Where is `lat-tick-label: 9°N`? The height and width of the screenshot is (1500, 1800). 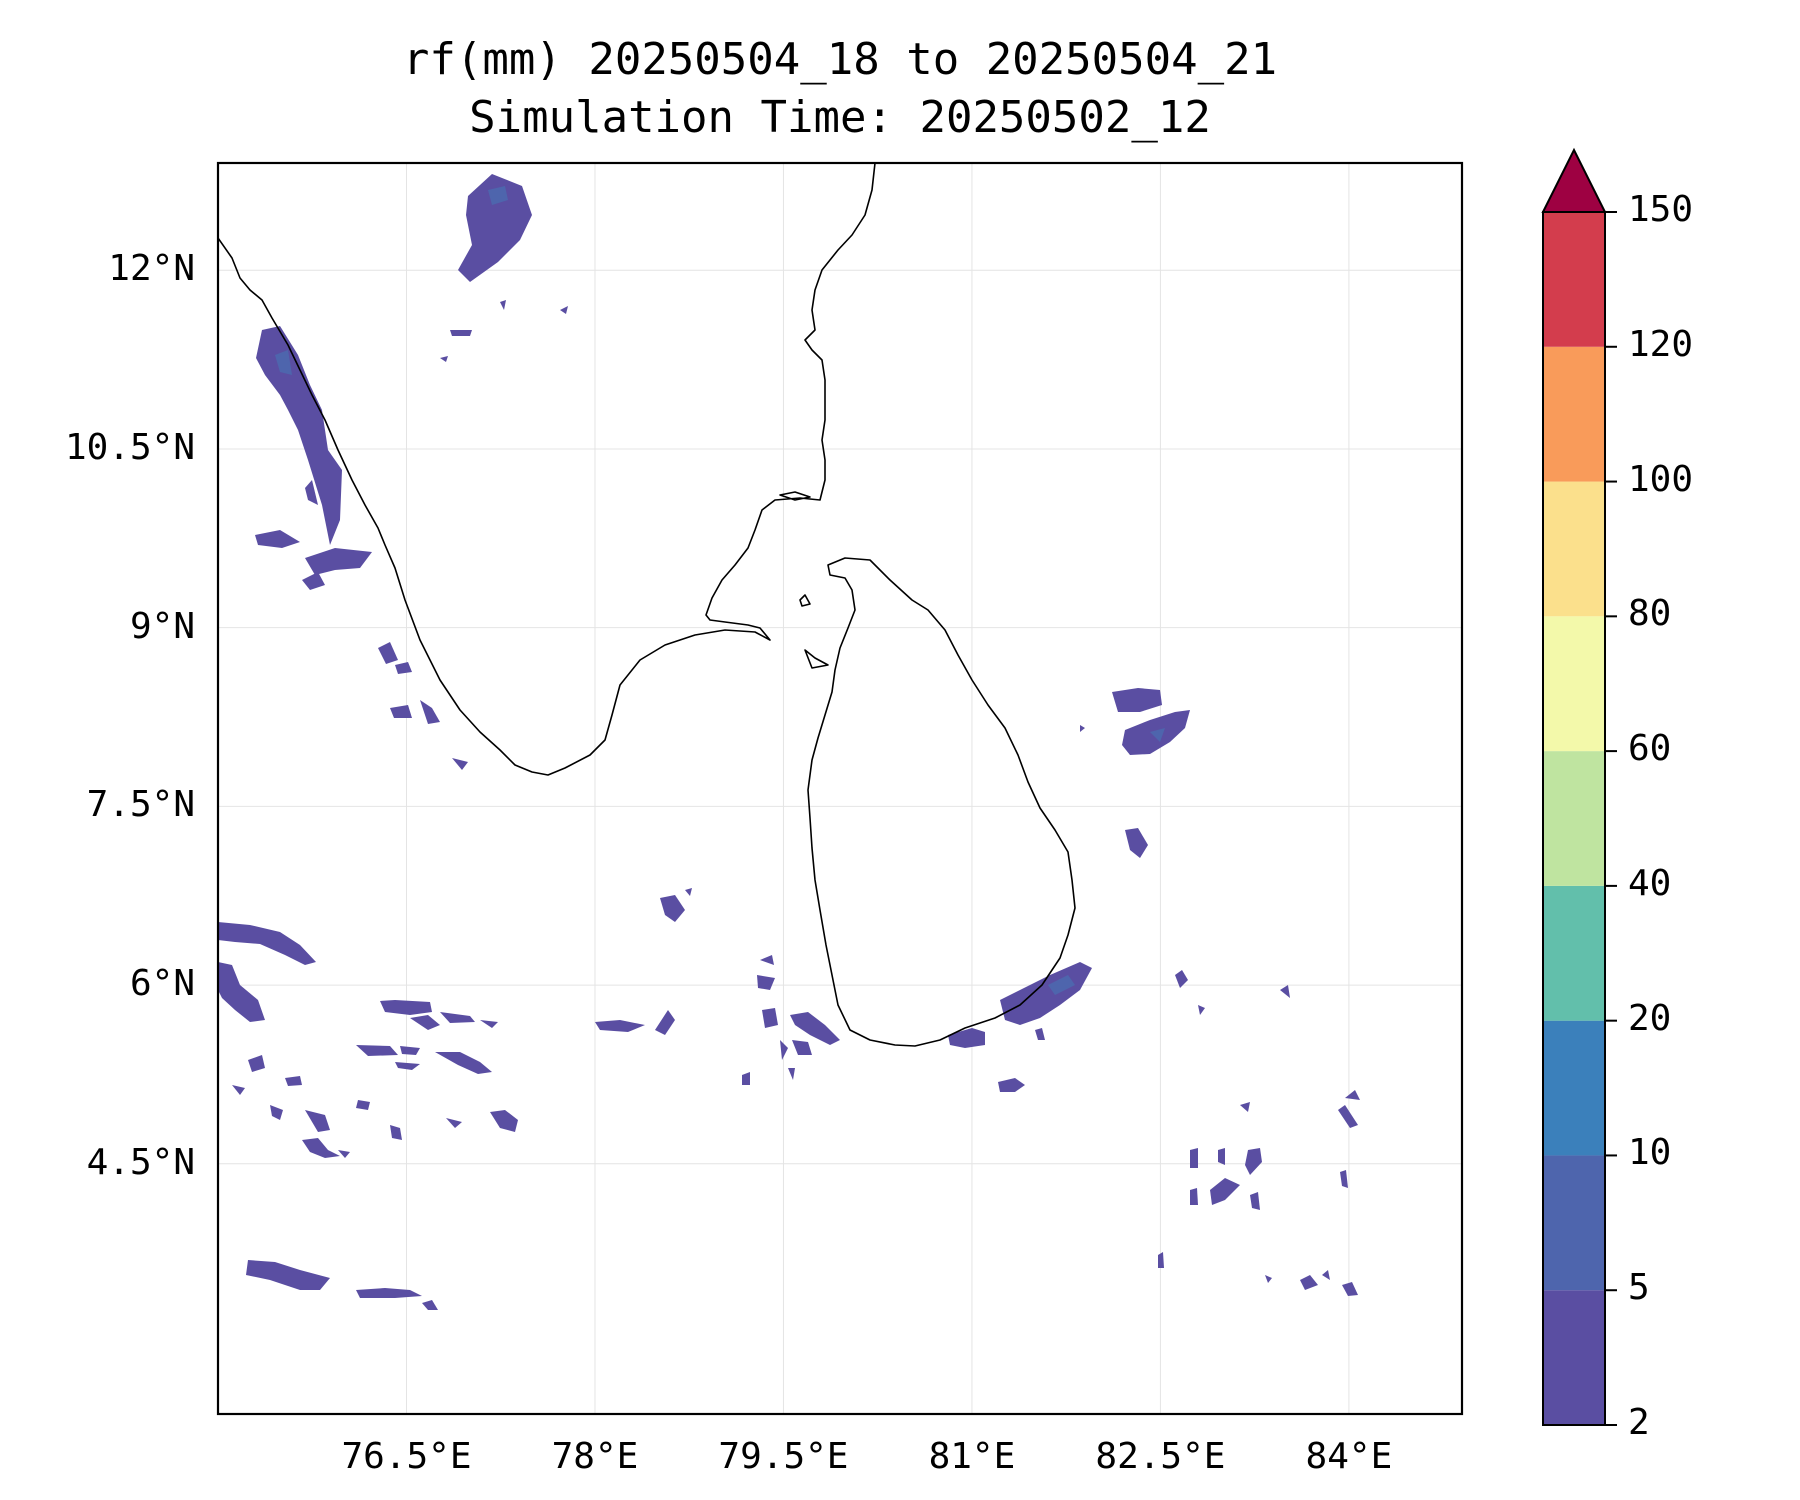 lat-tick-label: 9°N is located at coordinates (162, 626).